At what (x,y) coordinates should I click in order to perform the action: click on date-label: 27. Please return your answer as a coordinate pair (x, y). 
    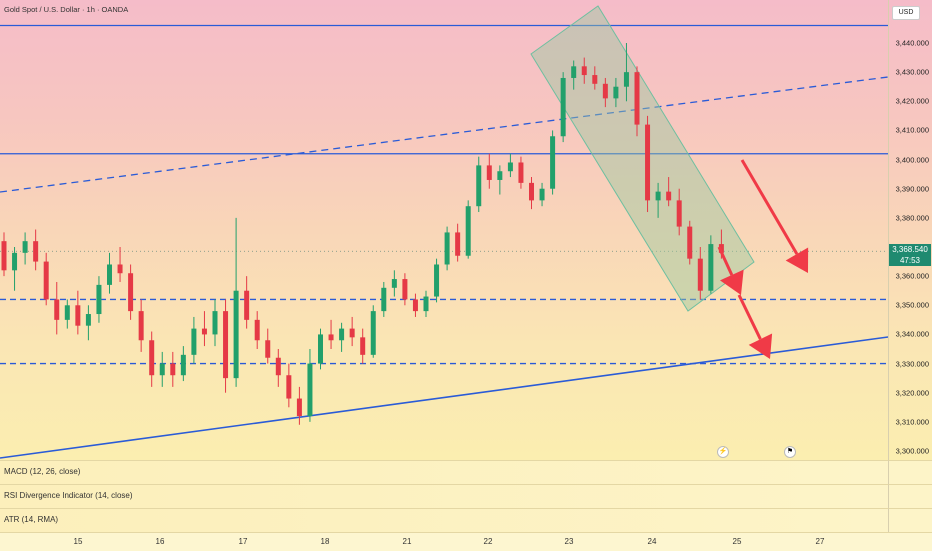
    Looking at the image, I should click on (820, 541).